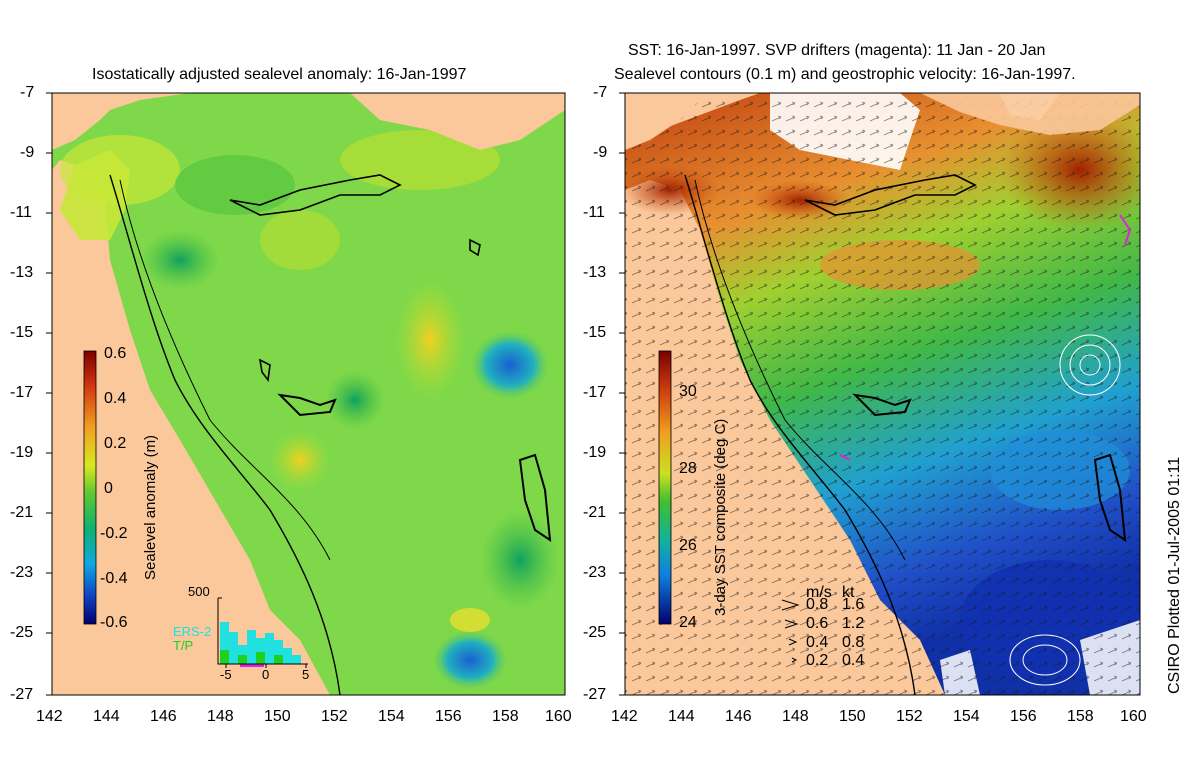 This screenshot has height=780, width=1200. I want to click on colorbar-tick: 0.2, so click(115, 443).